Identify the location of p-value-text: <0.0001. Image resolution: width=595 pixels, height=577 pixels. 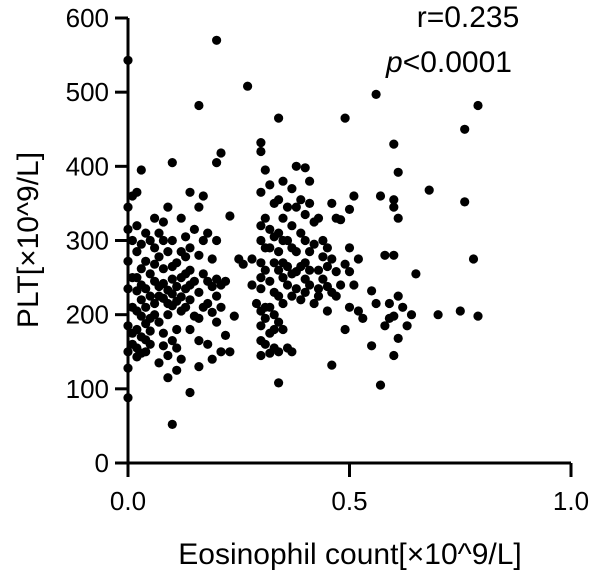
(457, 62).